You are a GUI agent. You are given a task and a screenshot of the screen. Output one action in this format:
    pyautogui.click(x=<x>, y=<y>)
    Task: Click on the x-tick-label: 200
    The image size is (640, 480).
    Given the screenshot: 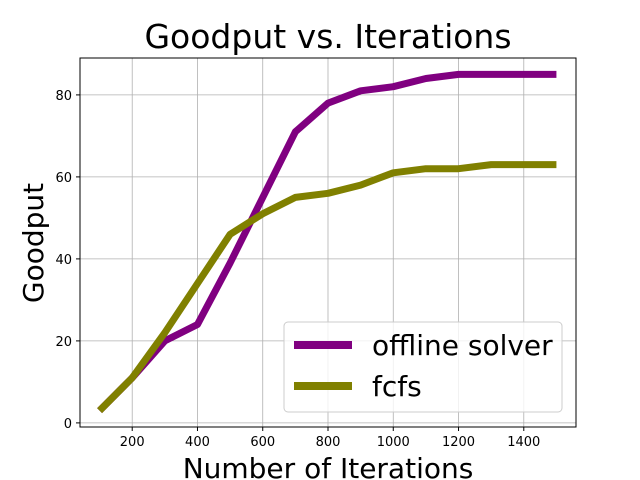 What is the action you would take?
    pyautogui.click(x=132, y=442)
    